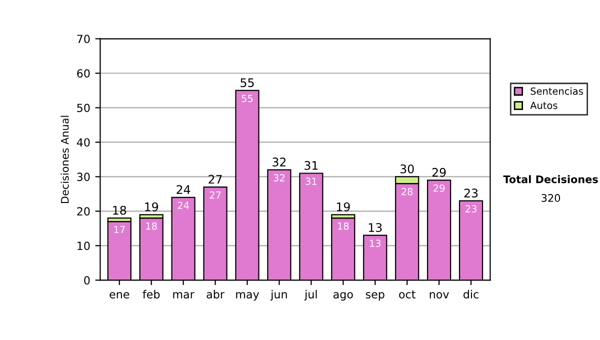 The height and width of the screenshot is (340, 600). I want to click on y-tick-label: 20, so click(83, 211).